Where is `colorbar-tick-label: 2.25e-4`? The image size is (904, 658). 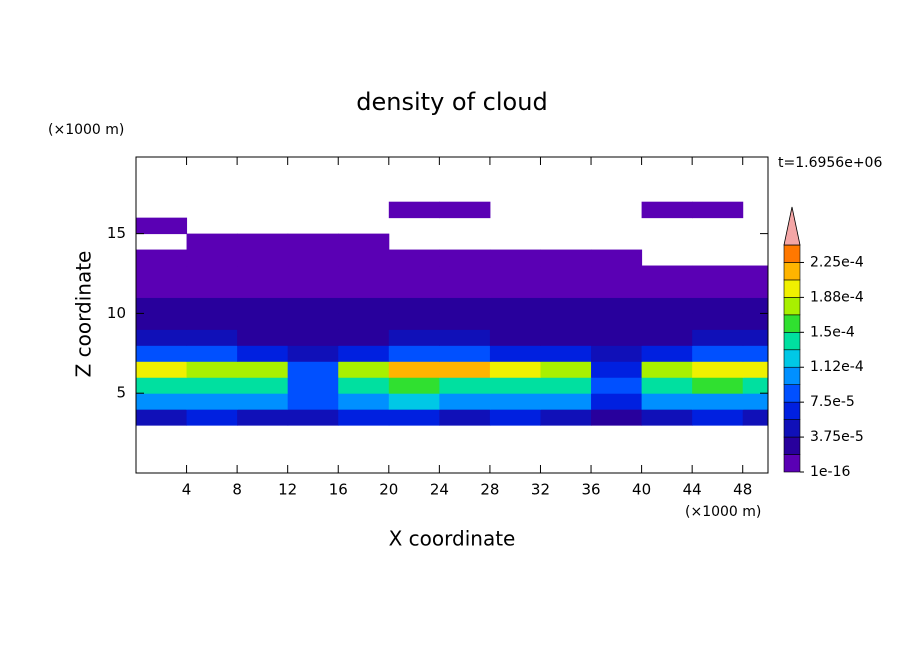 colorbar-tick-label: 2.25e-4 is located at coordinates (837, 262).